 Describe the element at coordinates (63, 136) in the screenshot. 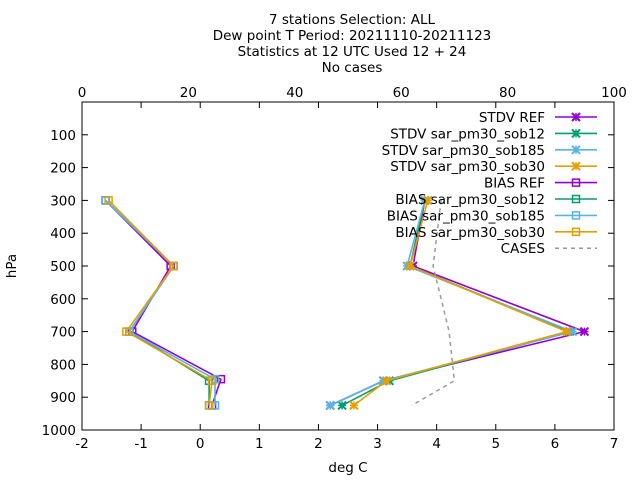

I see `y-tick-label: 100` at that location.